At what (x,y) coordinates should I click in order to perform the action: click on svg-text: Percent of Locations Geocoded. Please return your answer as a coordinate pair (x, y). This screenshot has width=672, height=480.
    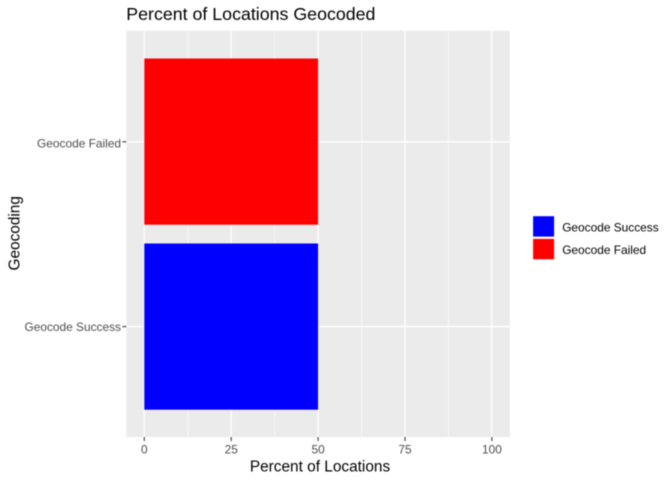
    Looking at the image, I should click on (250, 14).